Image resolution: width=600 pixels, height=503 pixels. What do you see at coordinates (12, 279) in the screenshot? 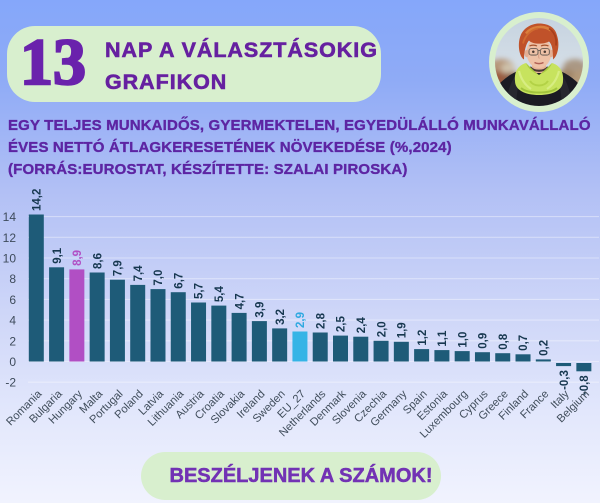
I see `svg-text: 8` at bounding box center [12, 279].